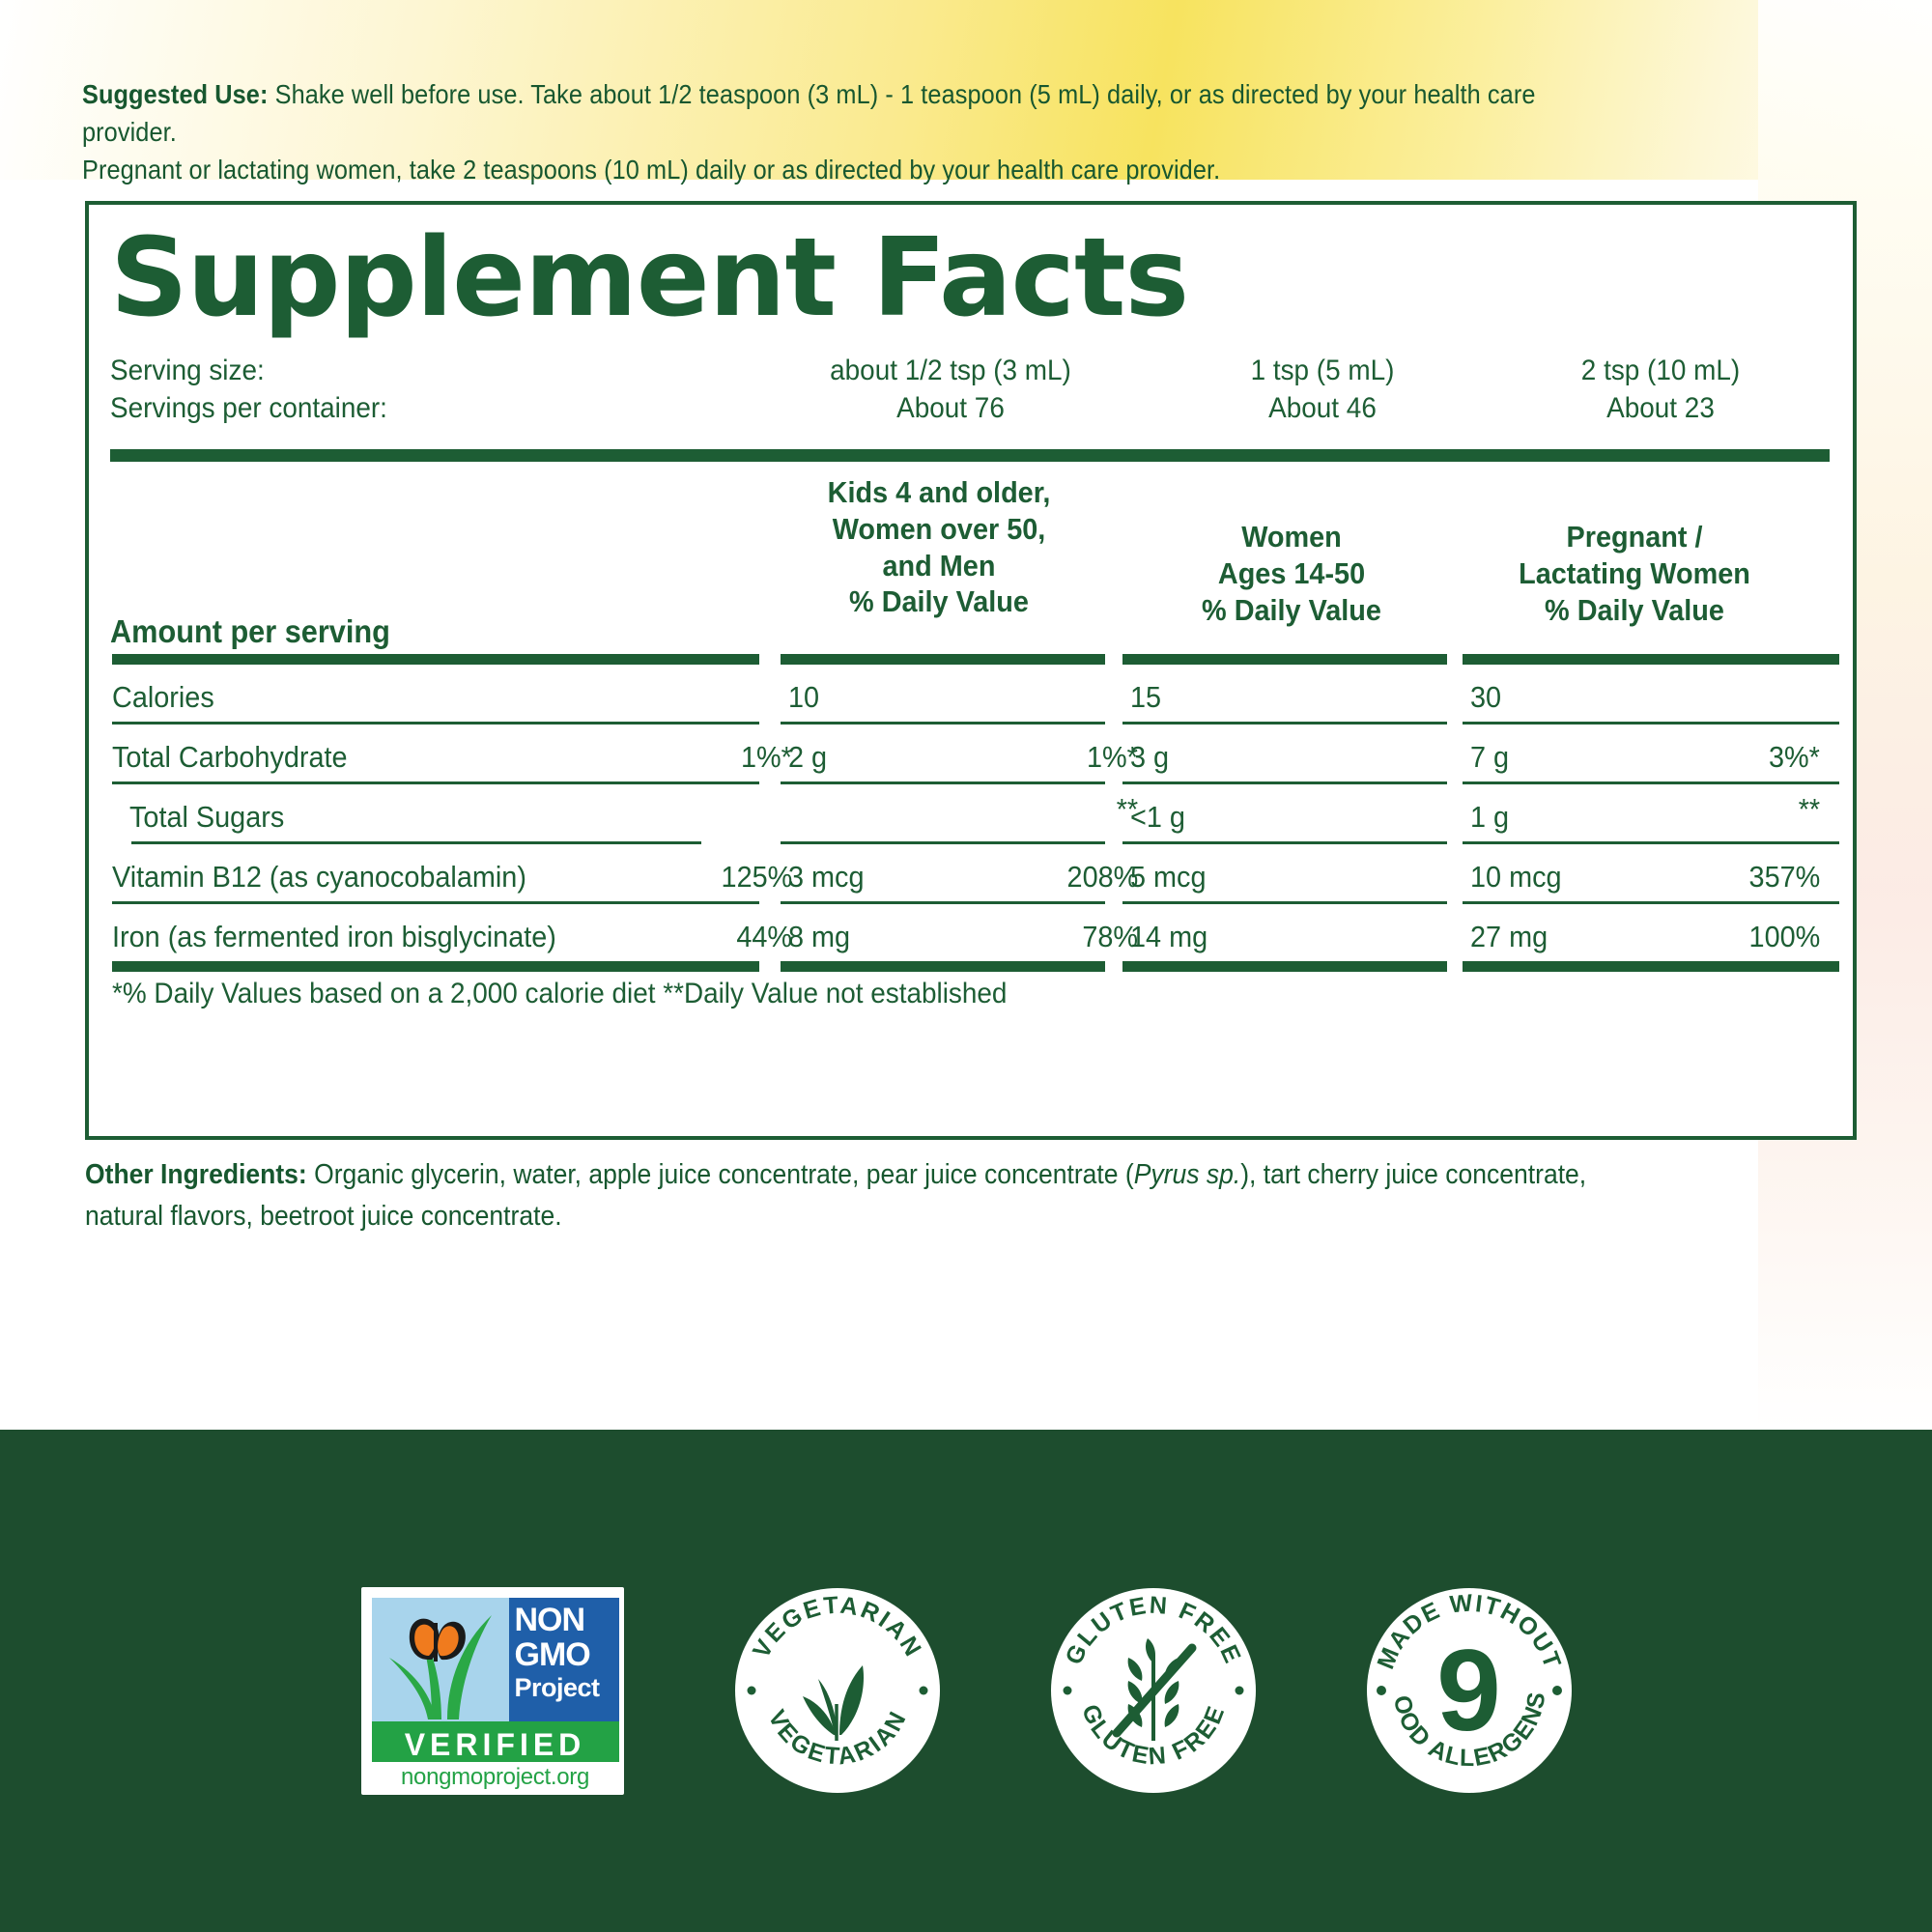  I want to click on row-col2-amount: <1 g, so click(1157, 817).